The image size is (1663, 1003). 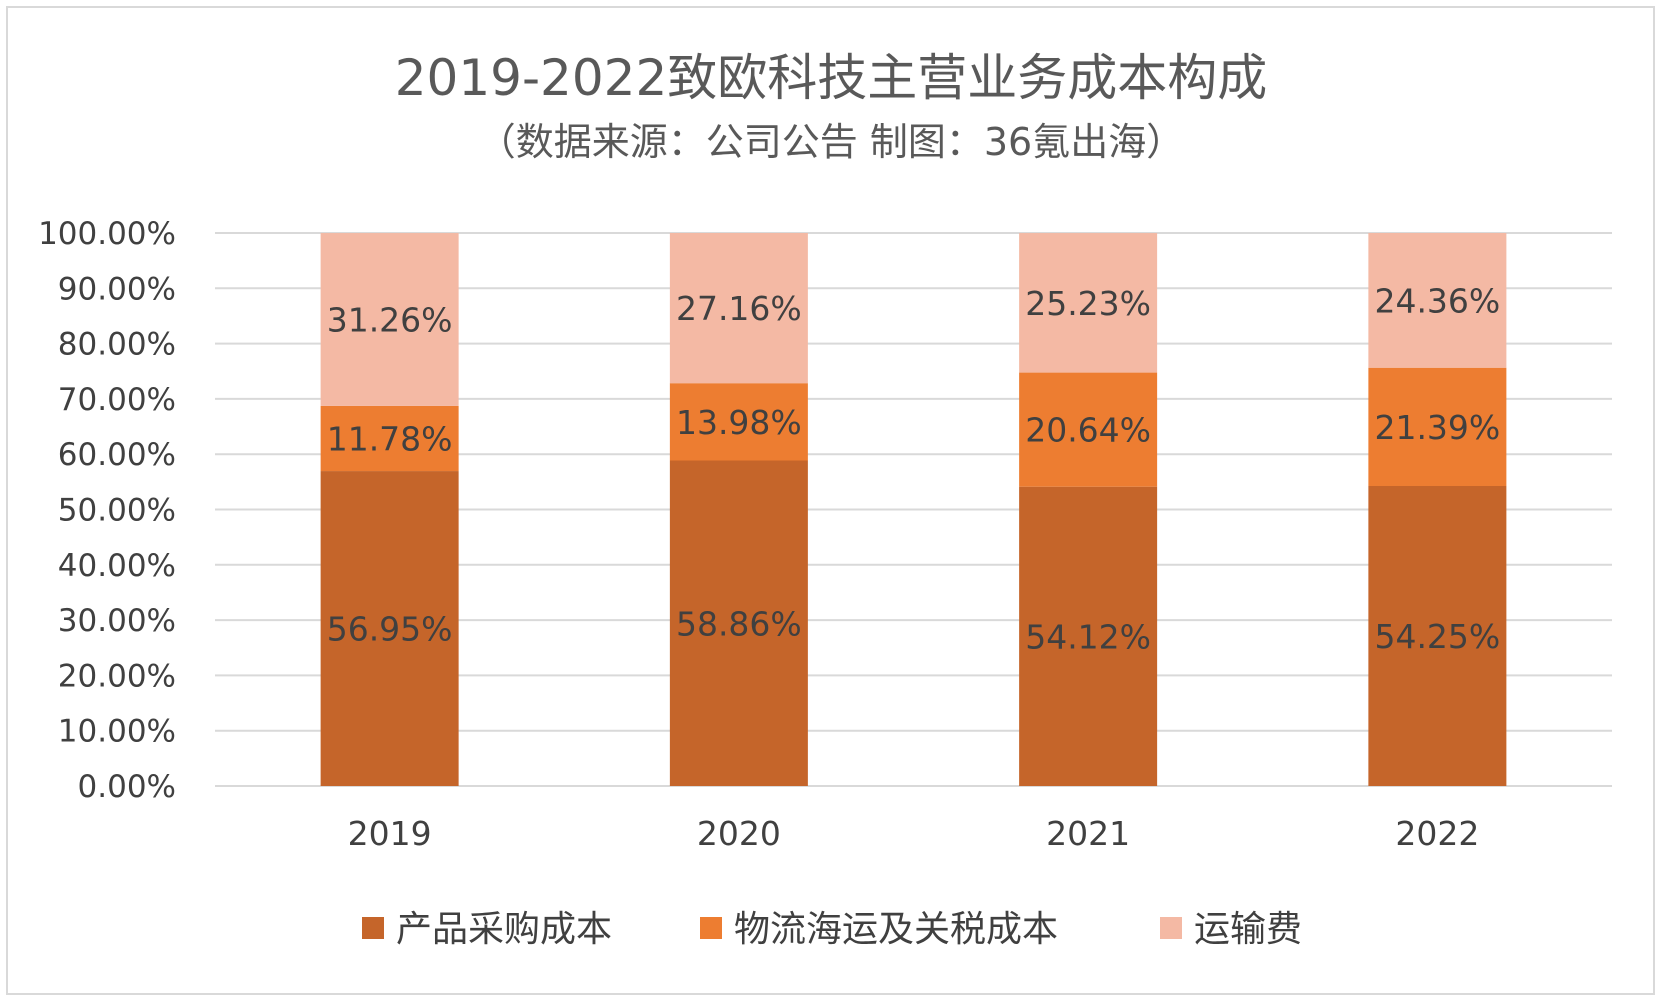 I want to click on legend-label: 运输费, so click(x=1248, y=929).